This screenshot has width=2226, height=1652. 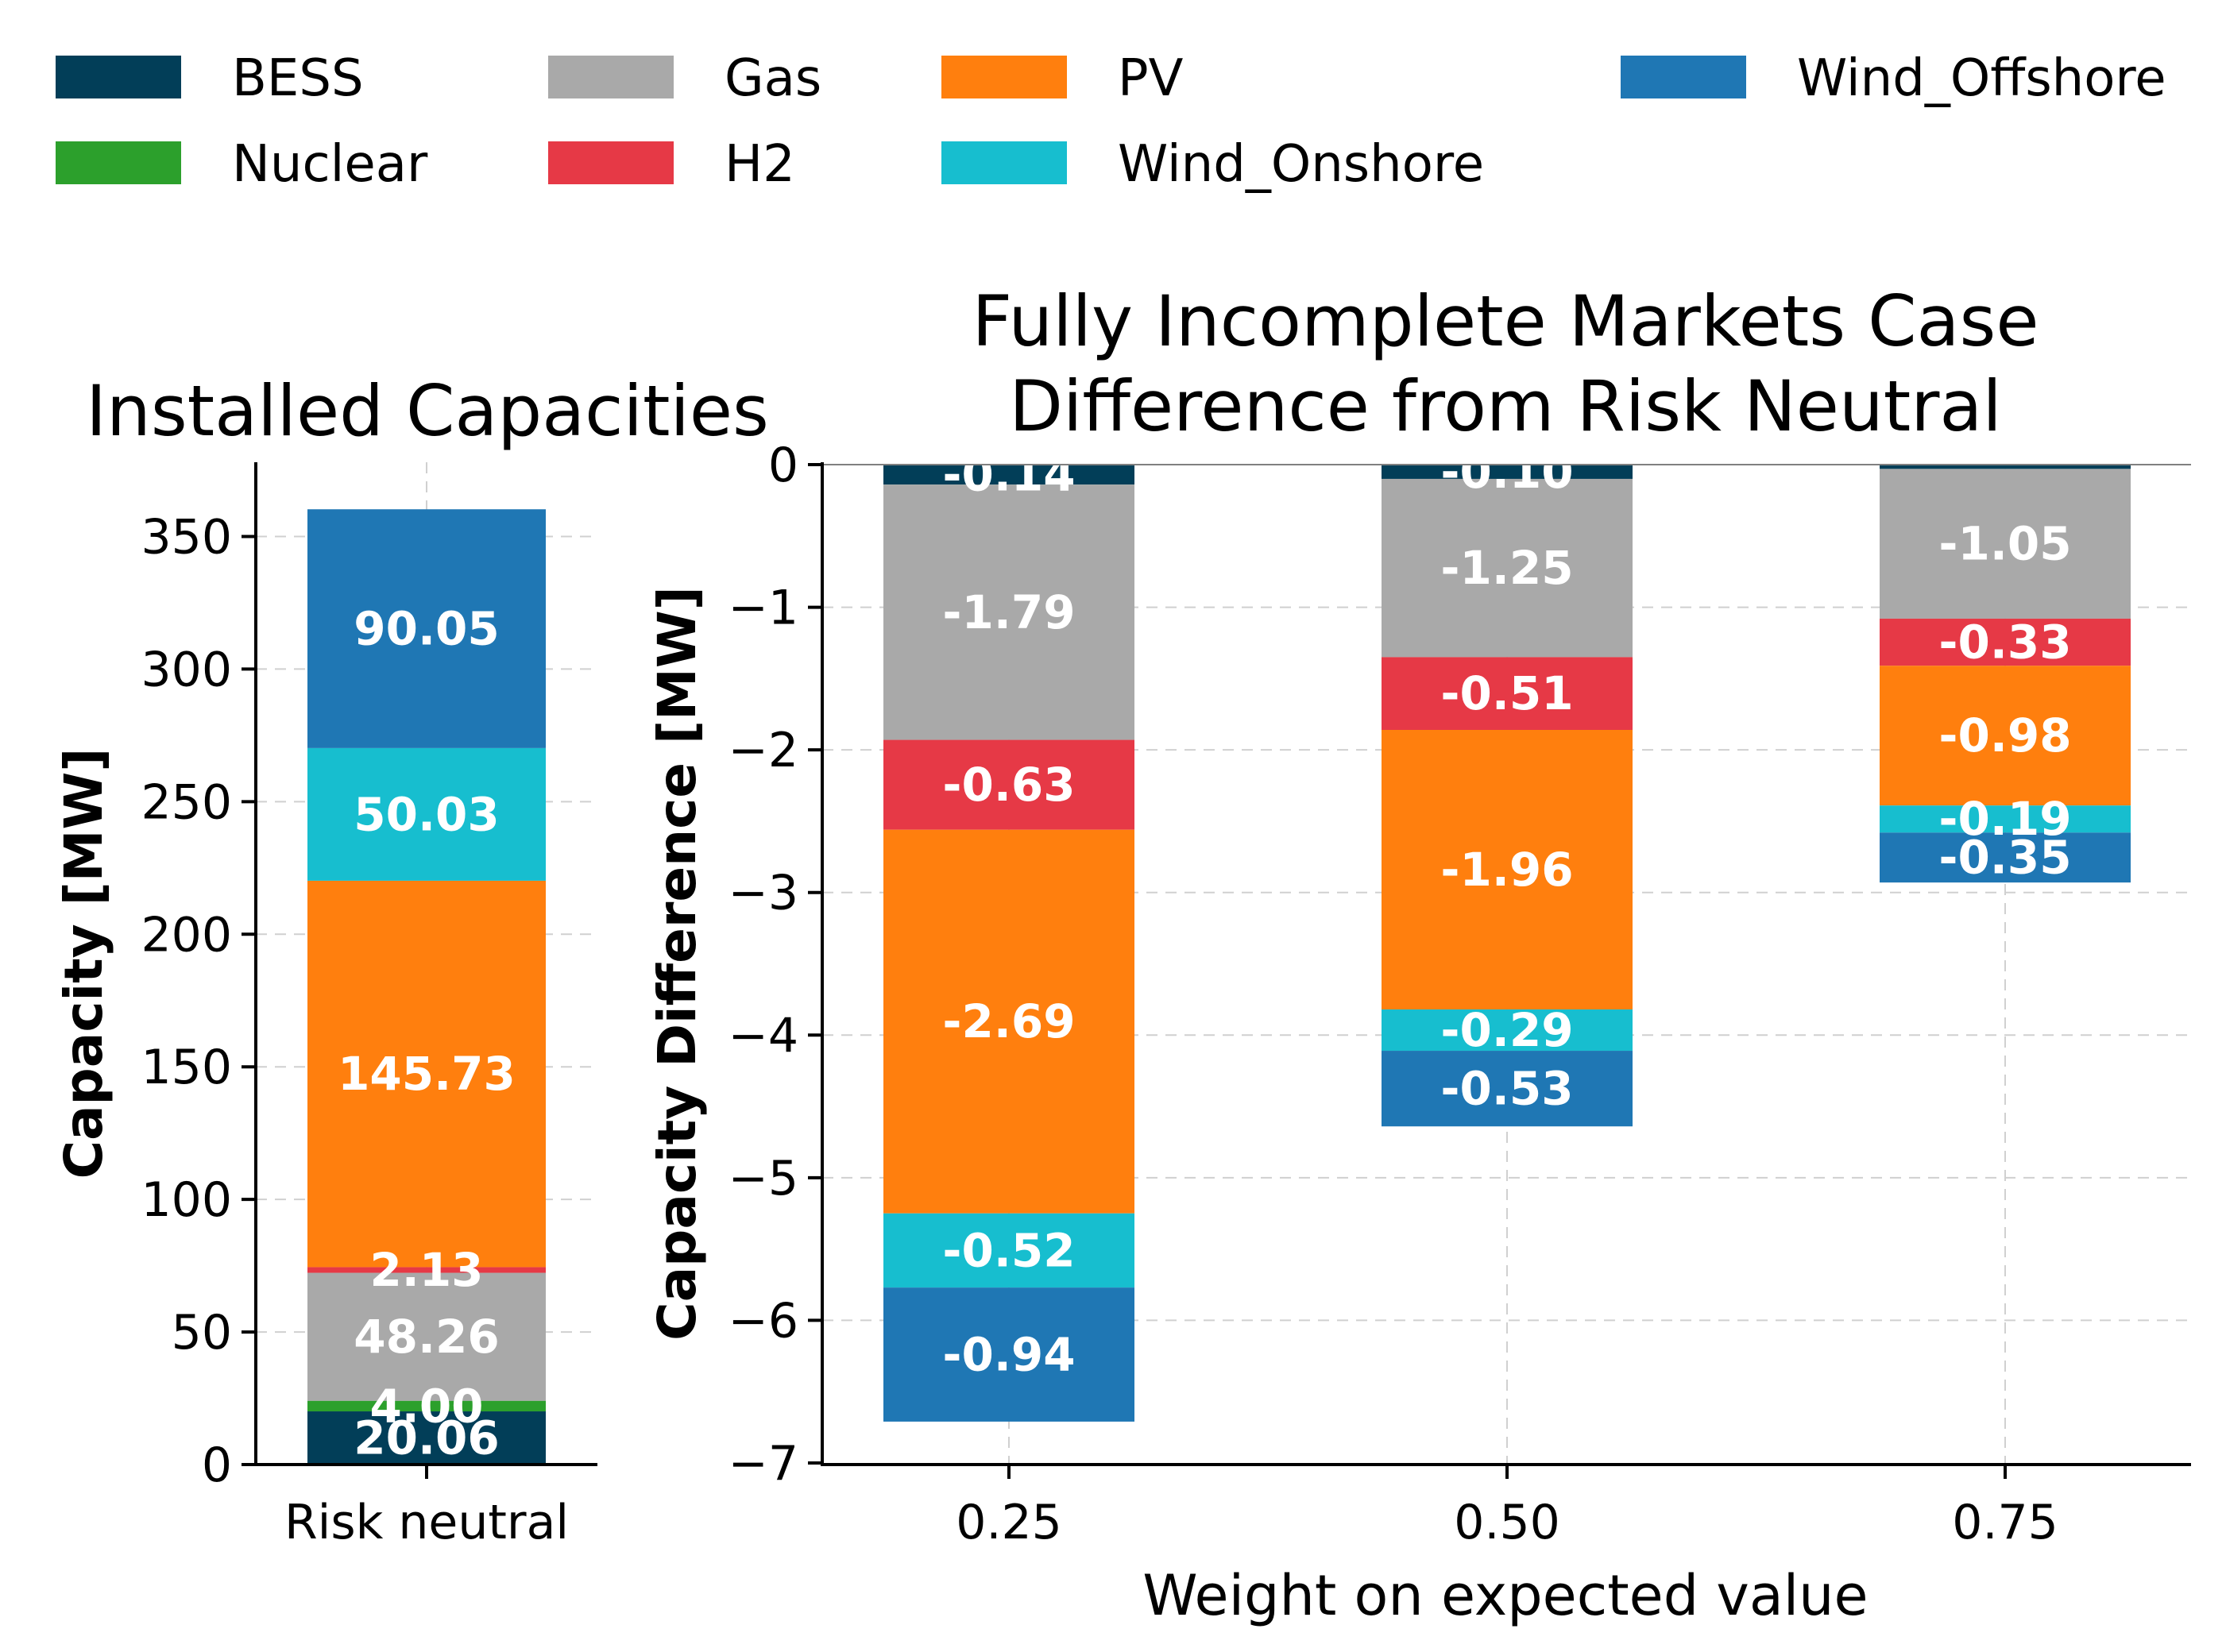 I want to click on legend-label-wind-offshore: Wind_Offshore, so click(x=1982, y=78).